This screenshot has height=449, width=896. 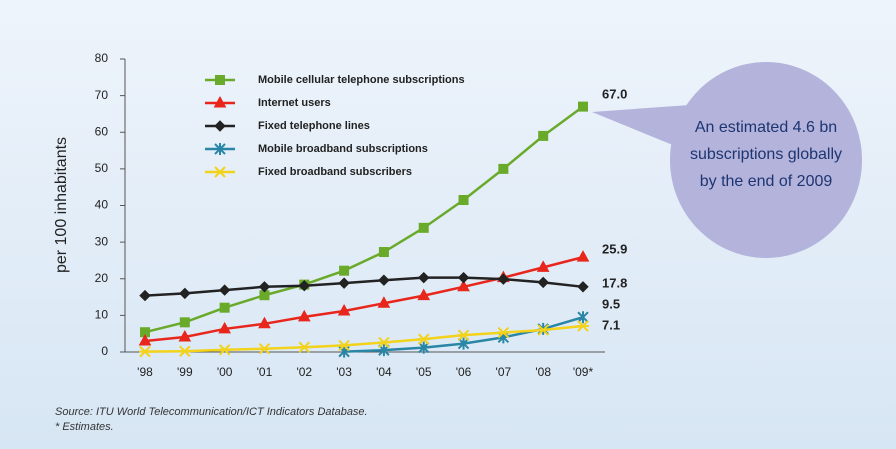 What do you see at coordinates (614, 93) in the screenshot?
I see `value-label: 67.0` at bounding box center [614, 93].